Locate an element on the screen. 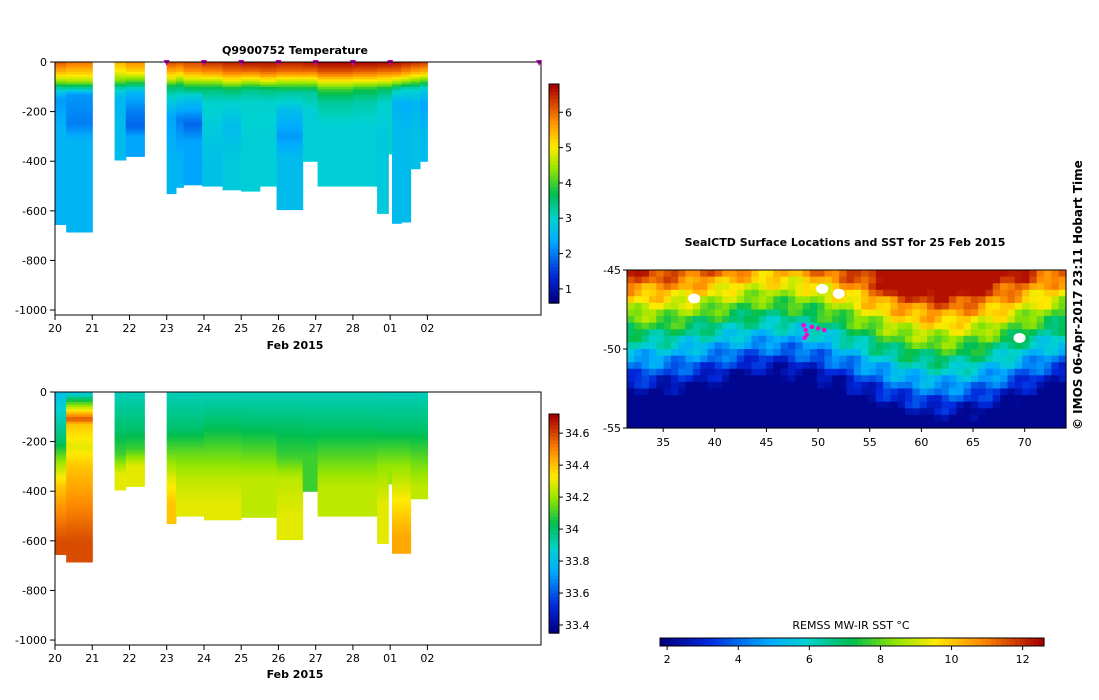 The height and width of the screenshot is (700, 1099). temperature-title: Q9900752 Temperature is located at coordinates (295, 50).